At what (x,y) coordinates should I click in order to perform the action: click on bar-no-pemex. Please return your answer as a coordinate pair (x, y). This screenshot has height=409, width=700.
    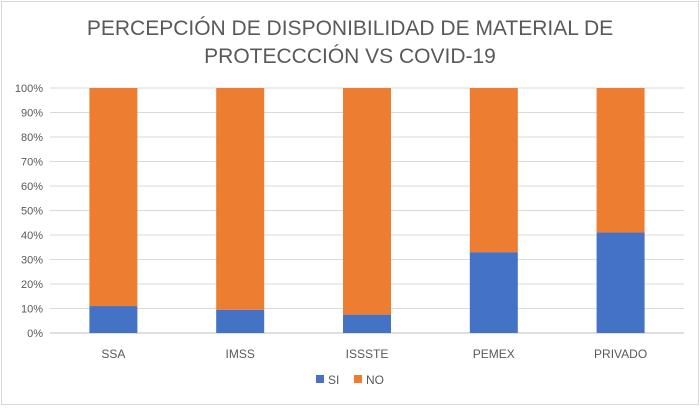
    Looking at the image, I should click on (493, 170).